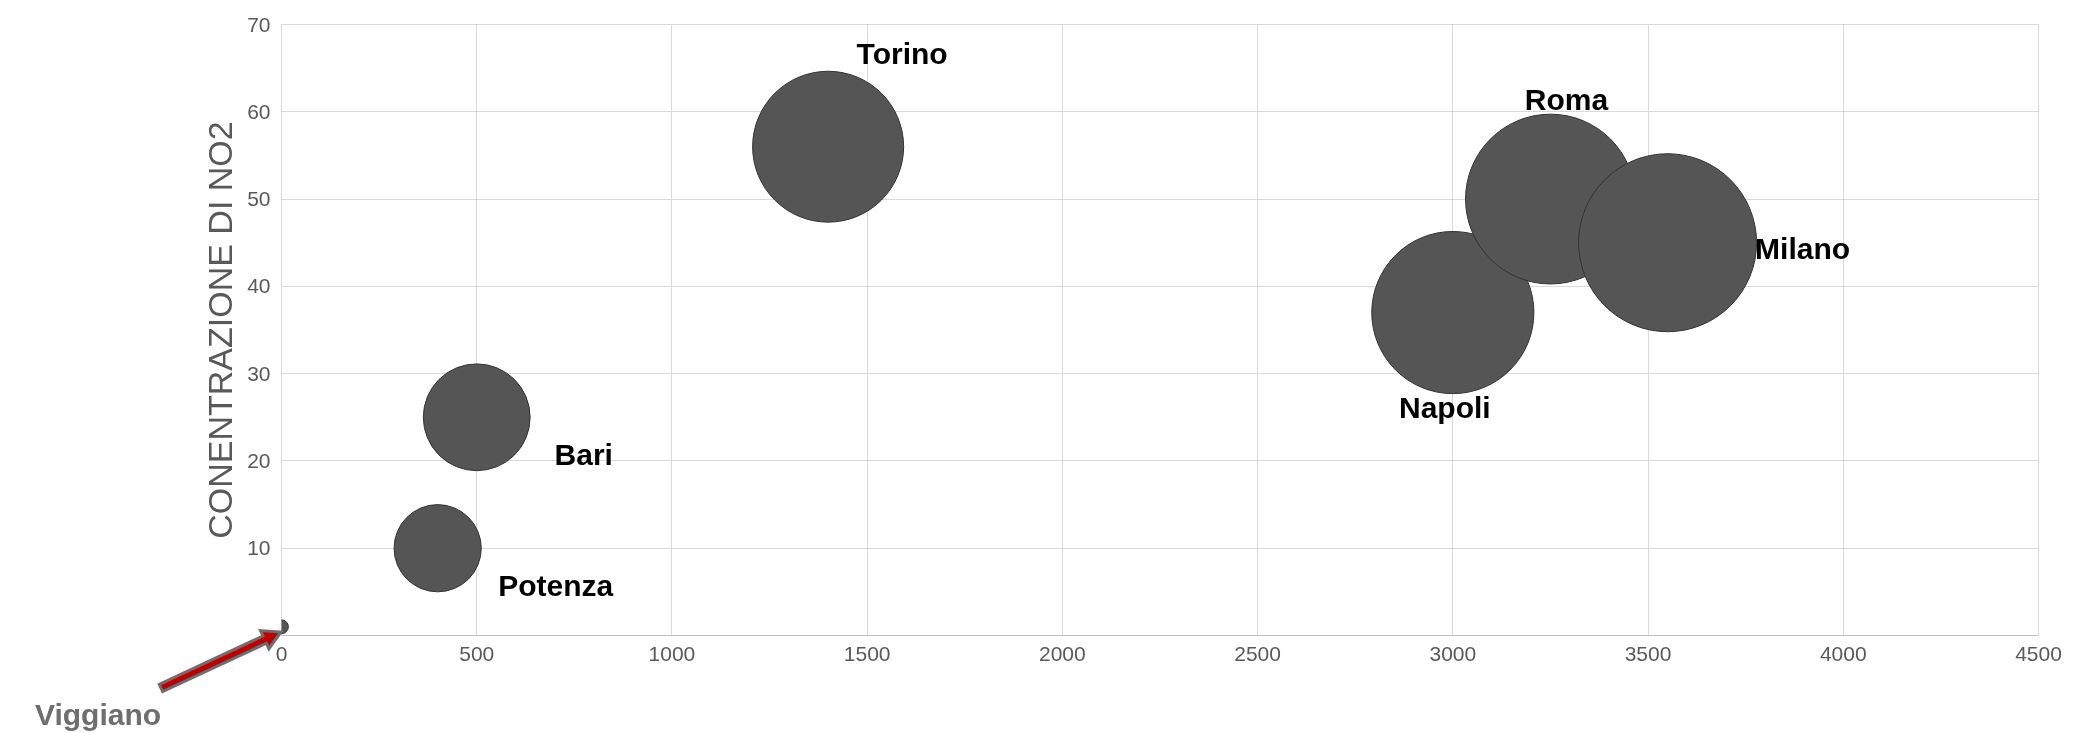 The image size is (2078, 733). Describe the element at coordinates (1453, 653) in the screenshot. I see `x-tick-label: 3000` at that location.